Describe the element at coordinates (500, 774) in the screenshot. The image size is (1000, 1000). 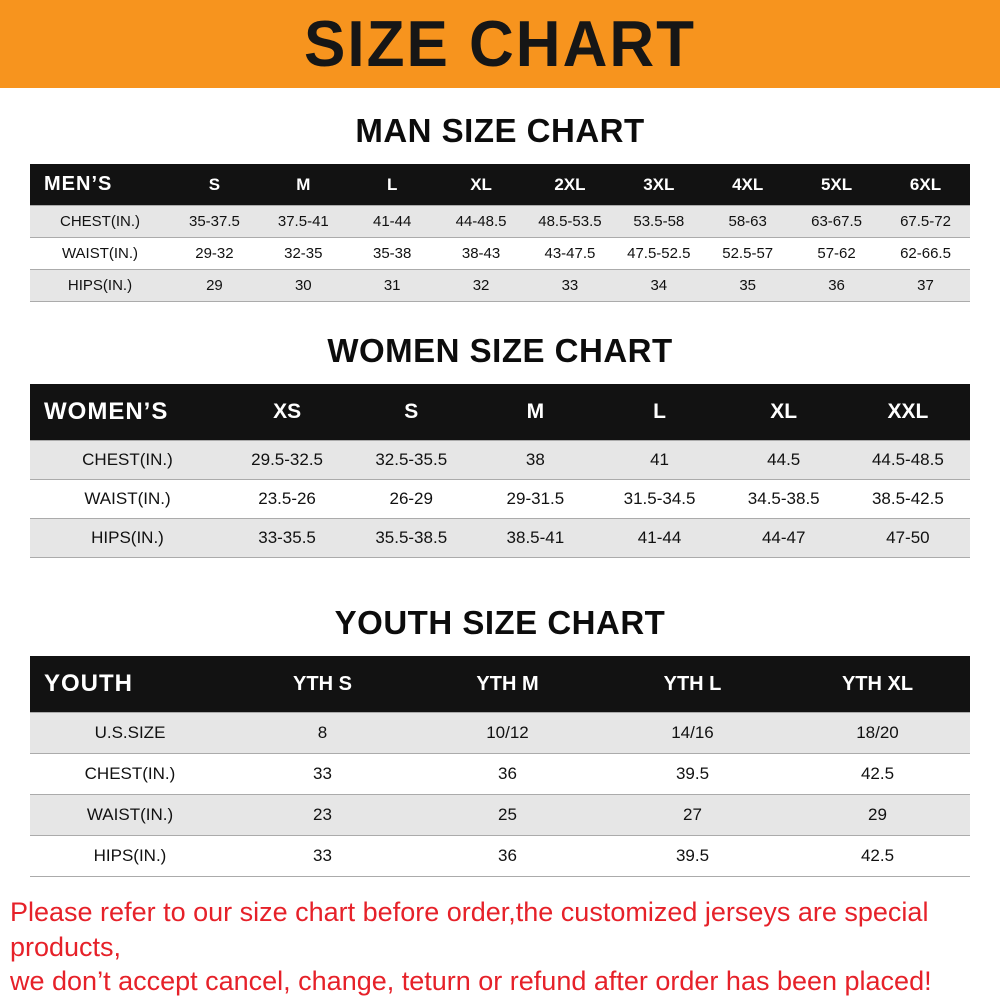
I see `table-row: CHEST(IN.) 33 36 39.5 42.5` at that location.